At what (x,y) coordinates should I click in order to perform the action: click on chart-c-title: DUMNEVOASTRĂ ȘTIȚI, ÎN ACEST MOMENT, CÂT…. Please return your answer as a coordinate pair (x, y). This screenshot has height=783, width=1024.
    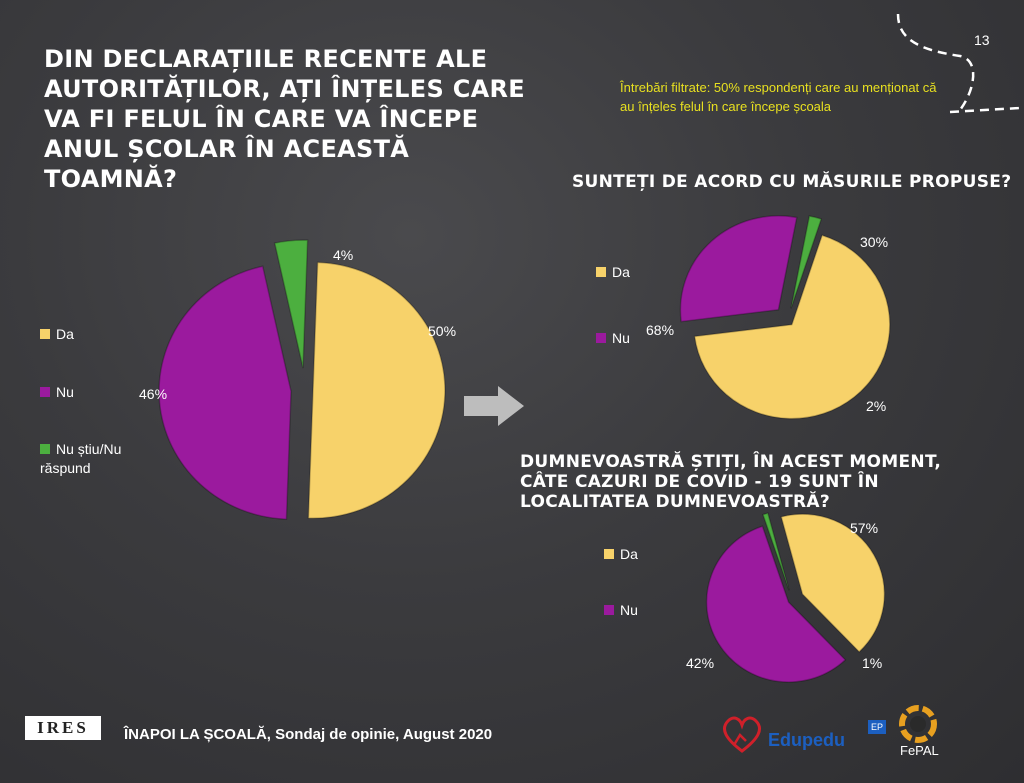
    Looking at the image, I should click on (731, 482).